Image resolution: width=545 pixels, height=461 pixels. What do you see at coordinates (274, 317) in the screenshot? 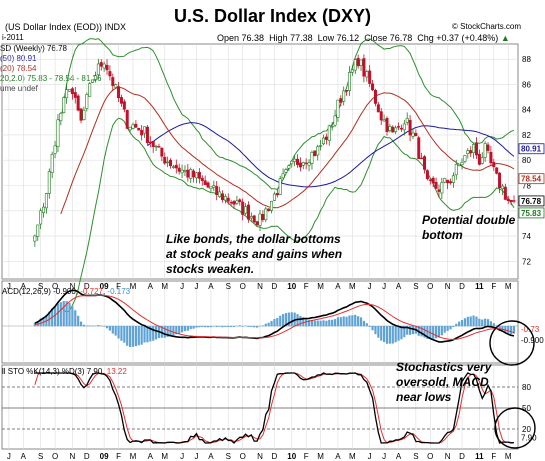
I see `macd-signal-line` at bounding box center [274, 317].